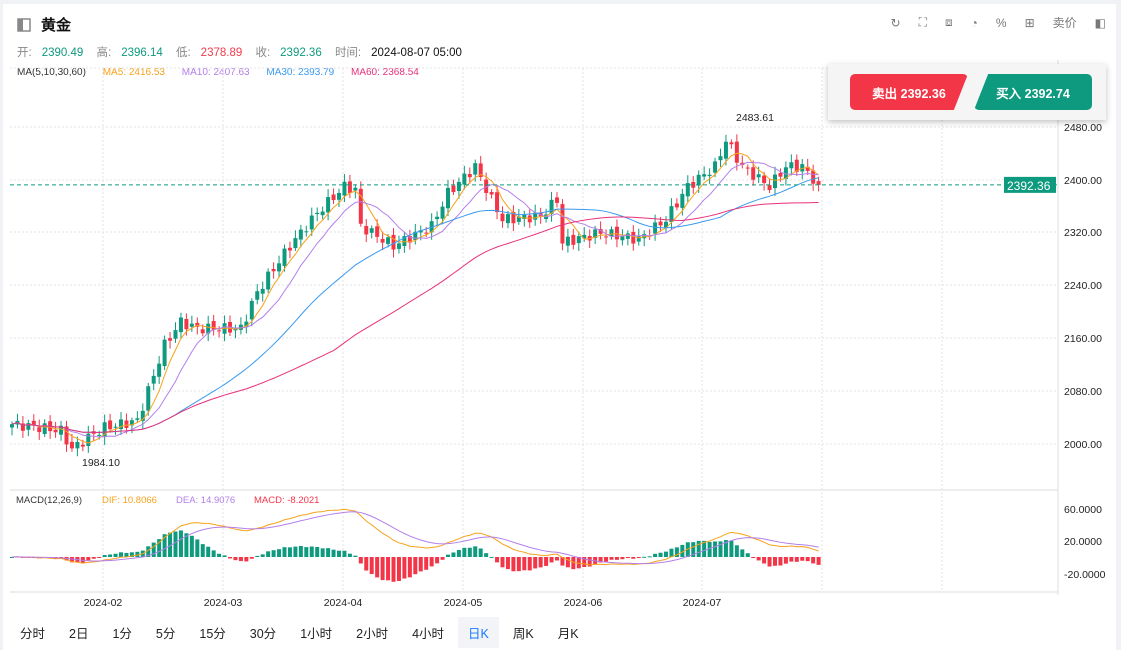 The width and height of the screenshot is (1121, 650). Describe the element at coordinates (142, 53) in the screenshot. I see `high-value: 2396.14` at that location.